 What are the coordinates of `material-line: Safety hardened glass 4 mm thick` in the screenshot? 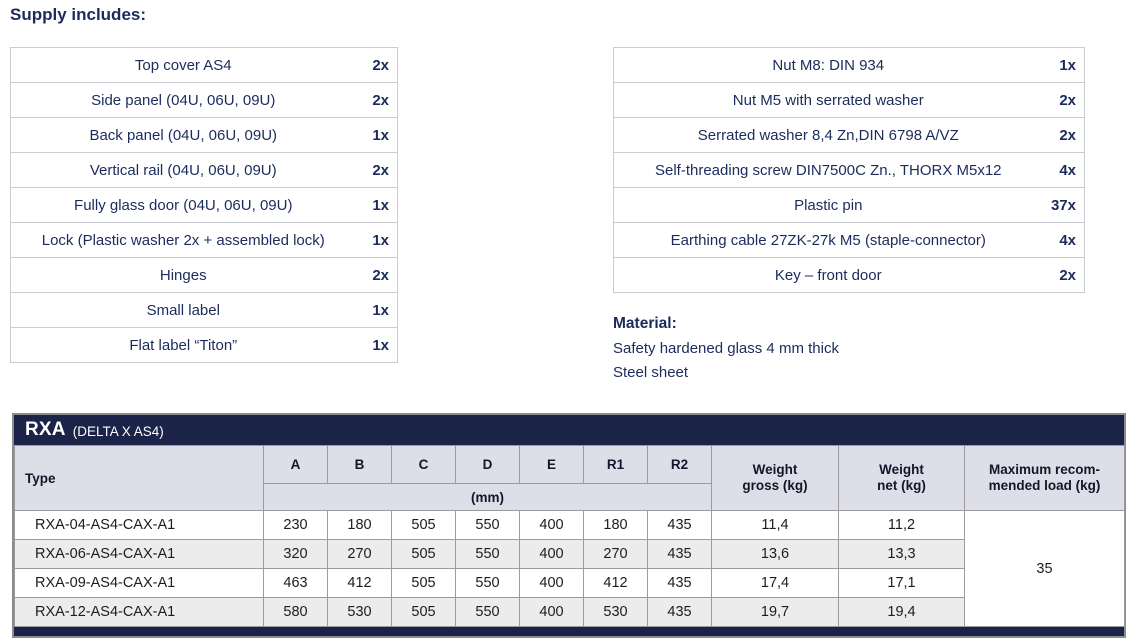 It's located at (726, 348).